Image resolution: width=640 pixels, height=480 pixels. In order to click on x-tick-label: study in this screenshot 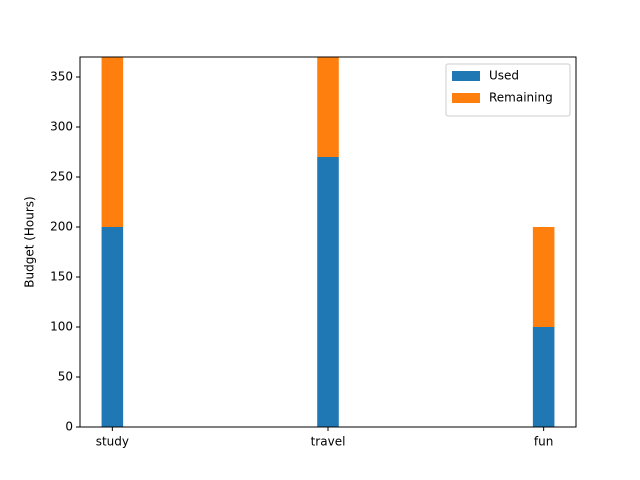, I will do `click(112, 442)`.